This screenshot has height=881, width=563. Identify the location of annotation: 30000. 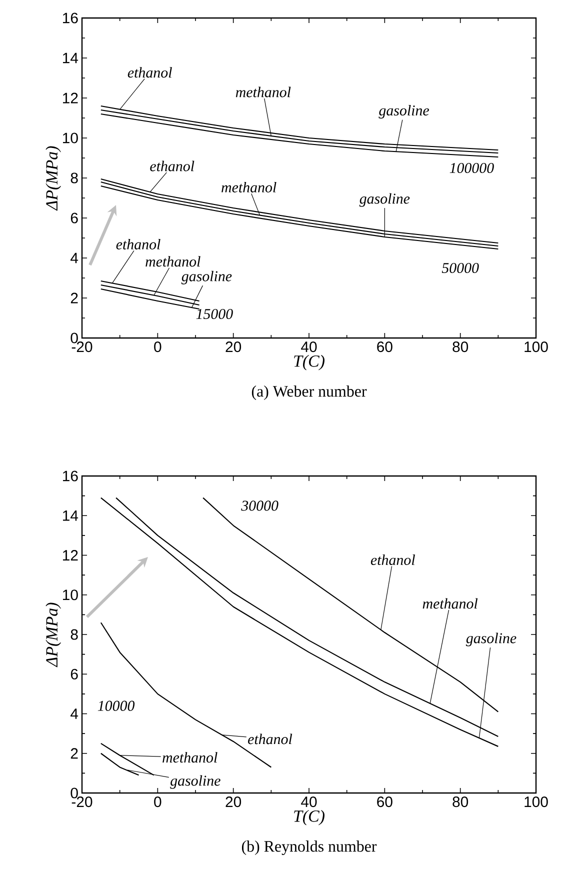
(259, 505).